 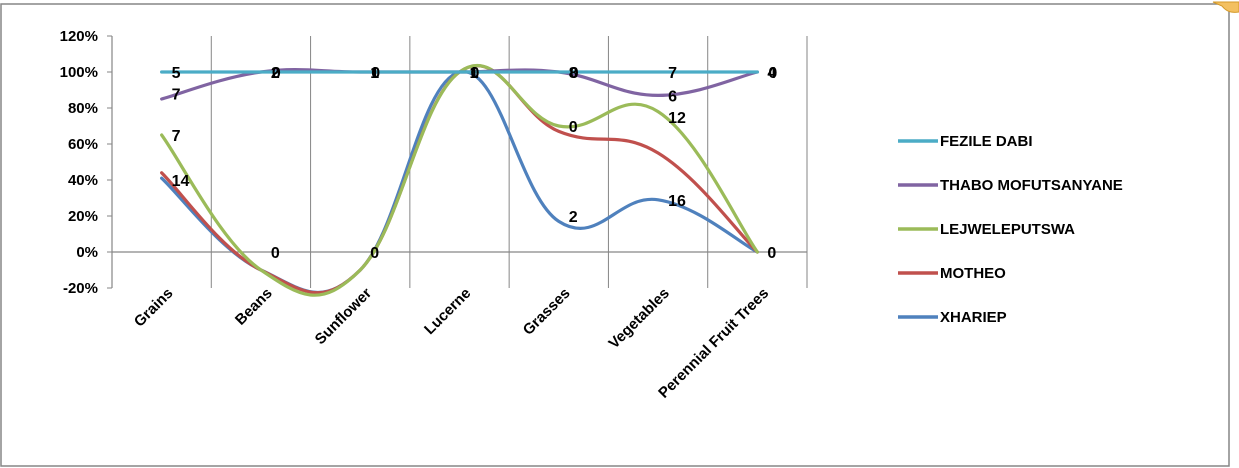 What do you see at coordinates (672, 96) in the screenshot?
I see `data-label: 6` at bounding box center [672, 96].